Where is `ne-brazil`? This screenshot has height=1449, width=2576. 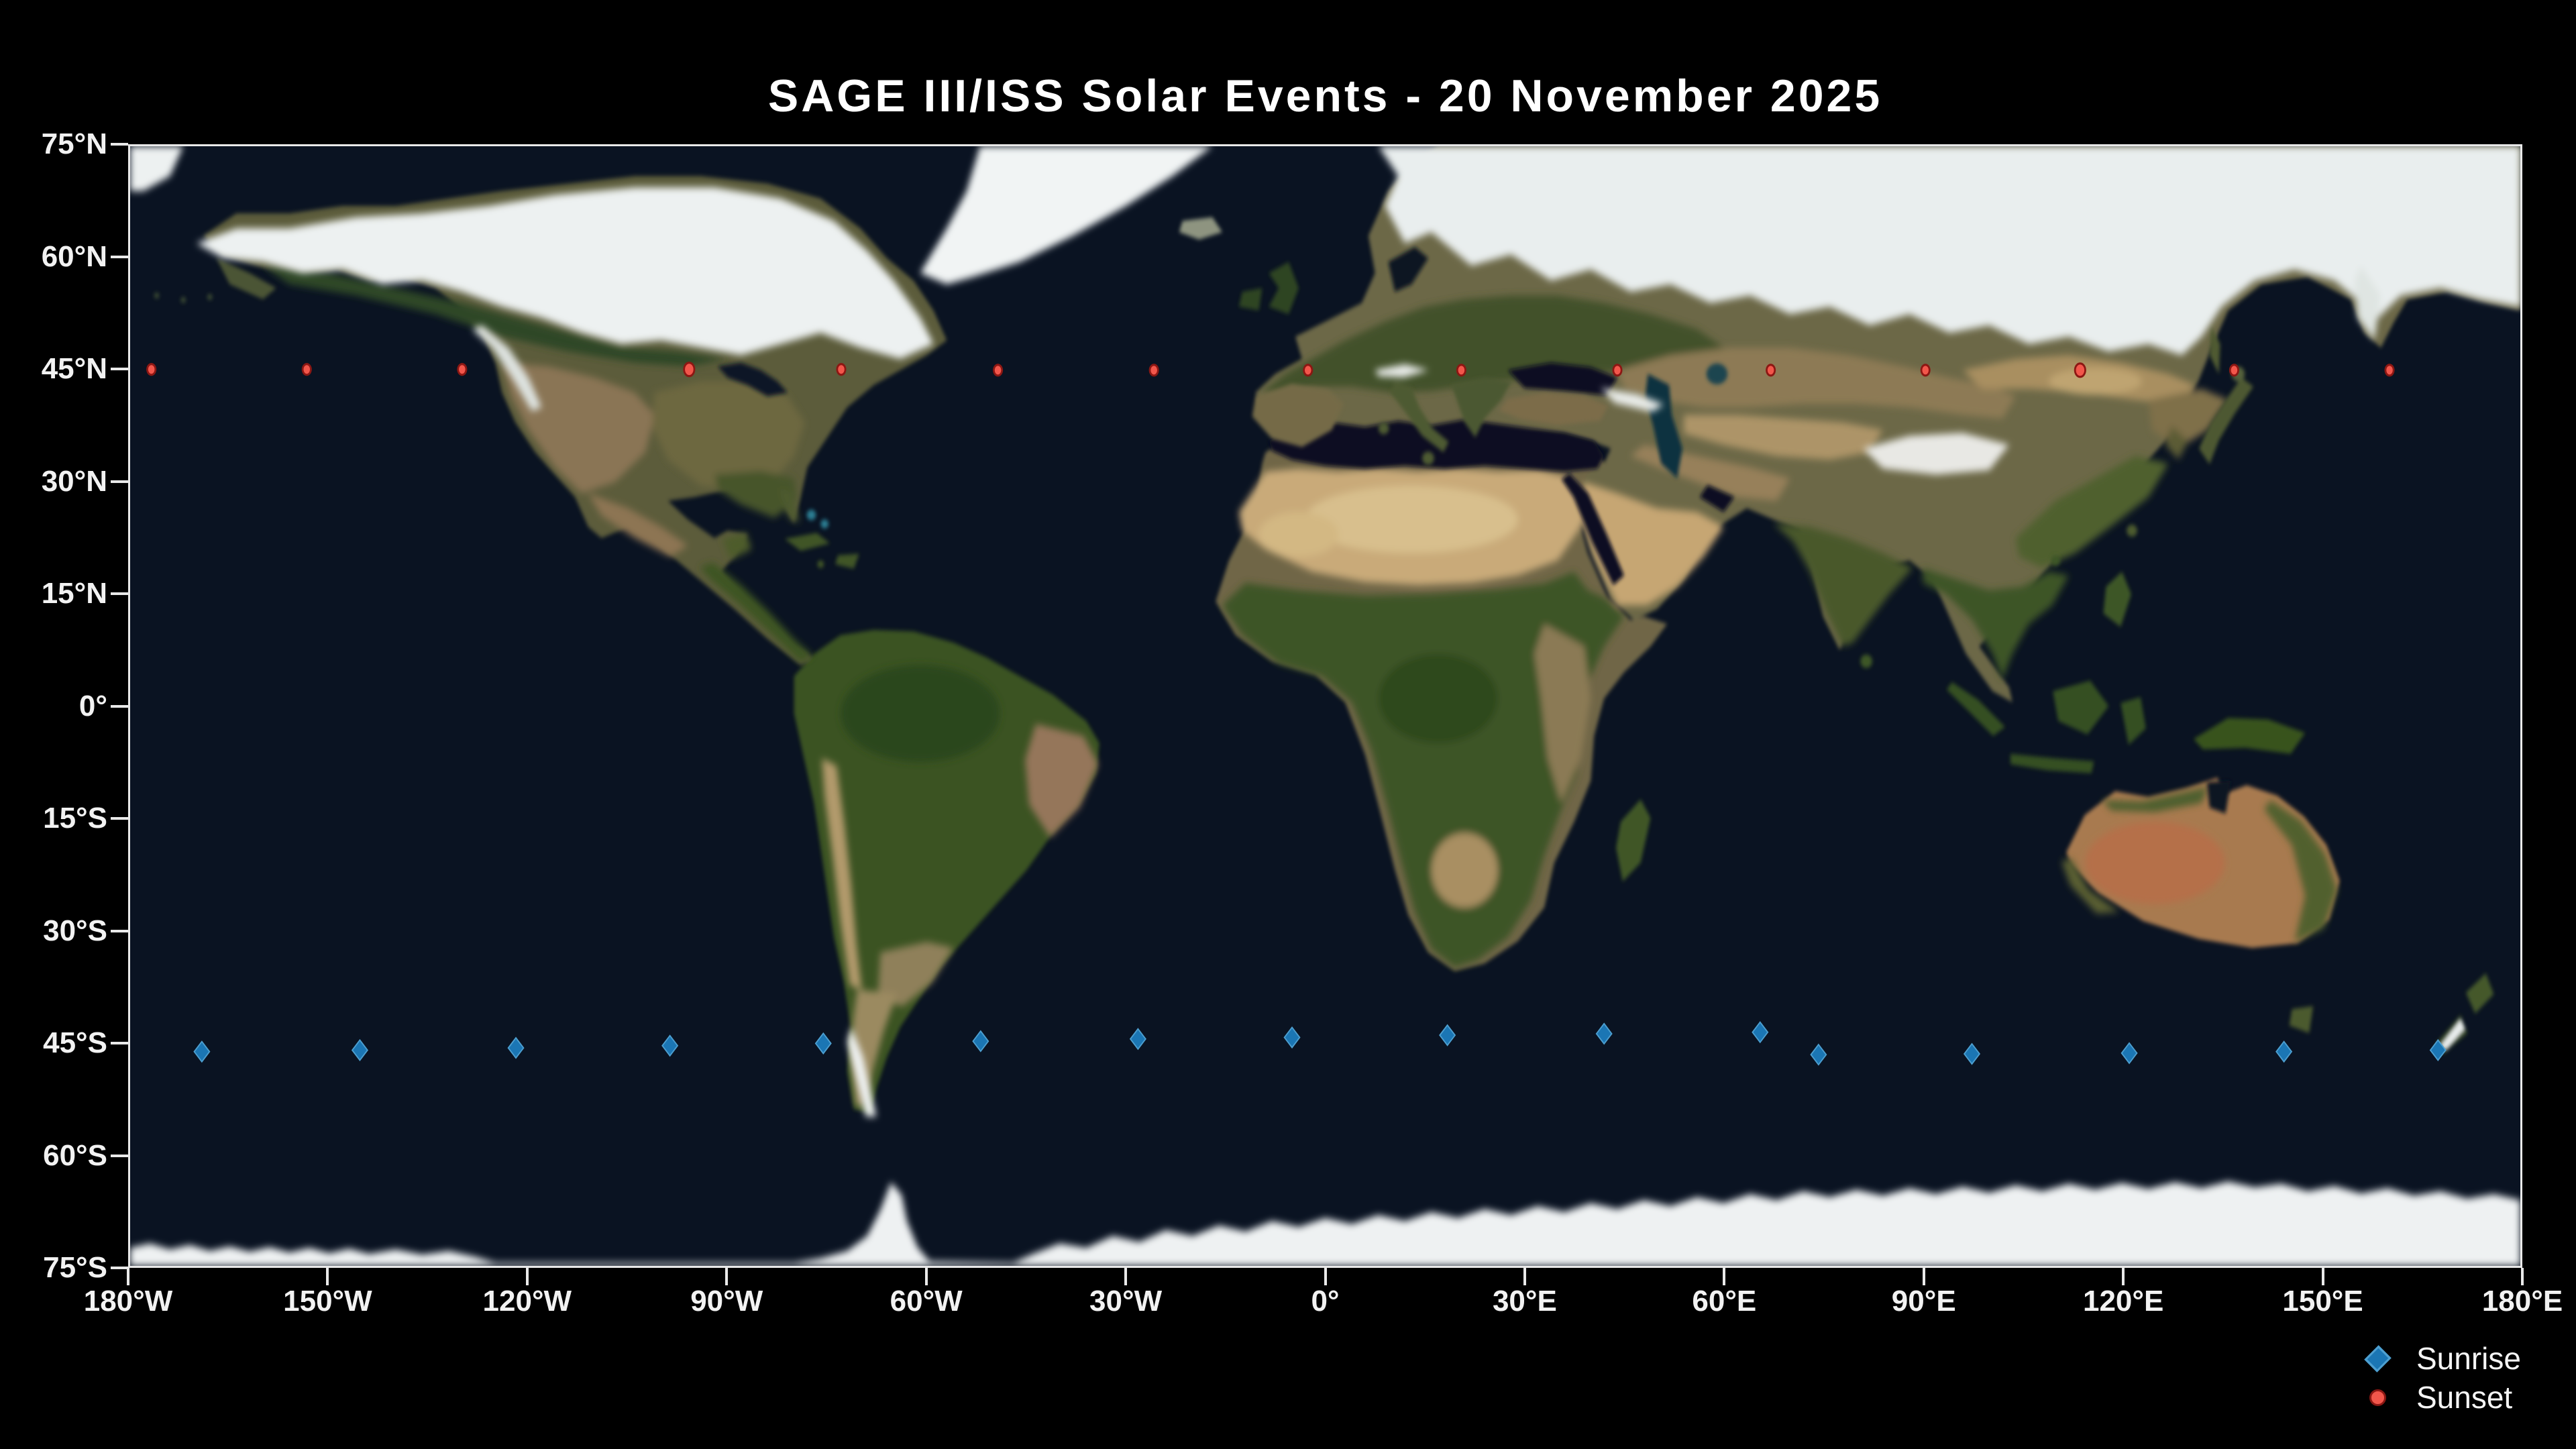 ne-brazil is located at coordinates (1062, 781).